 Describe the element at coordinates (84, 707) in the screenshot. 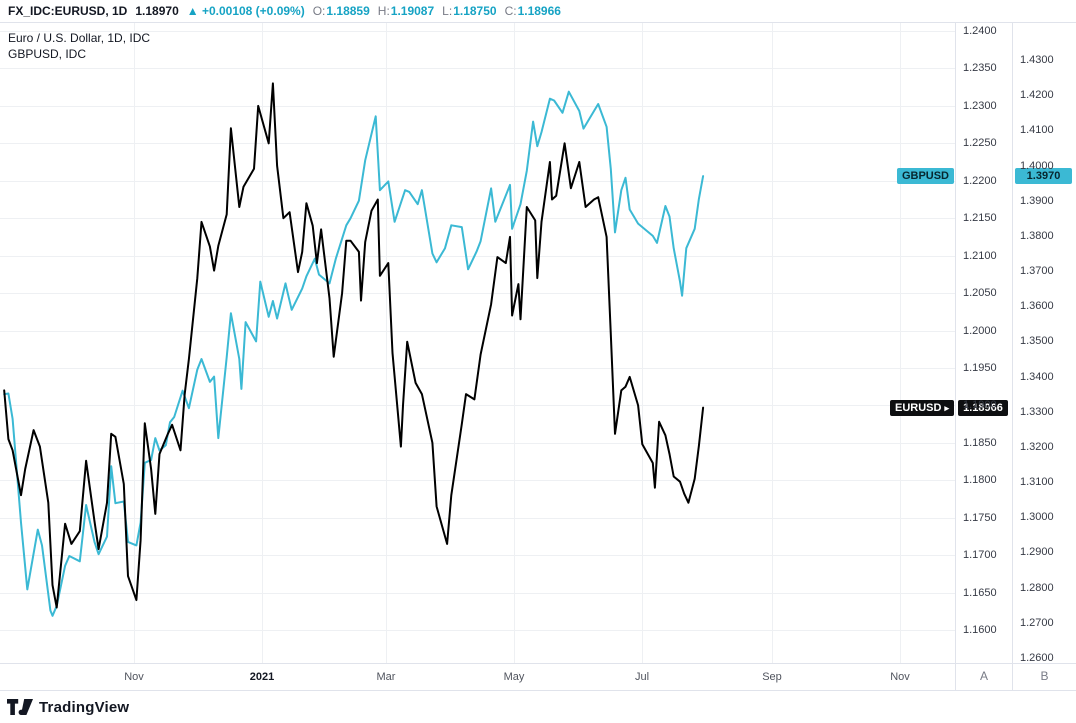

I see `tradingview-wordmark: TradingView` at that location.